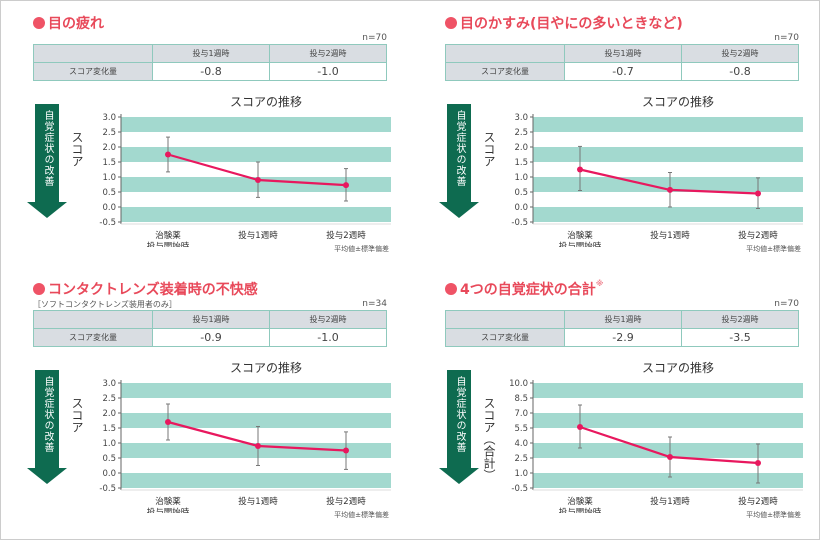 The height and width of the screenshot is (540, 820). Describe the element at coordinates (521, 399) in the screenshot. I see `y-tick-label: 8.5` at that location.